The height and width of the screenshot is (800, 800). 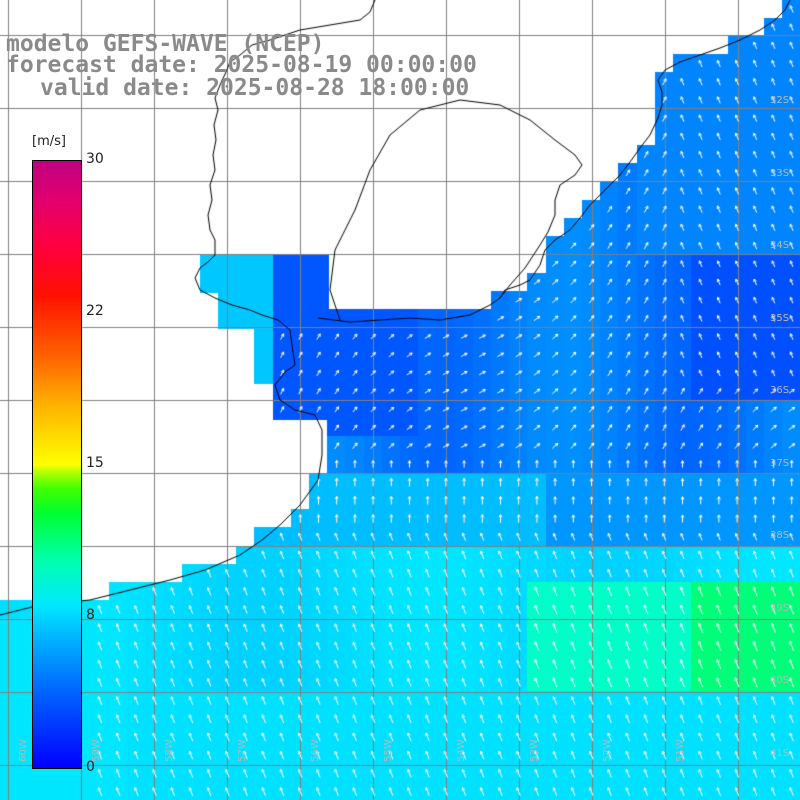 What do you see at coordinates (461, 750) in the screenshot?
I see `longitude-label: 54W` at bounding box center [461, 750].